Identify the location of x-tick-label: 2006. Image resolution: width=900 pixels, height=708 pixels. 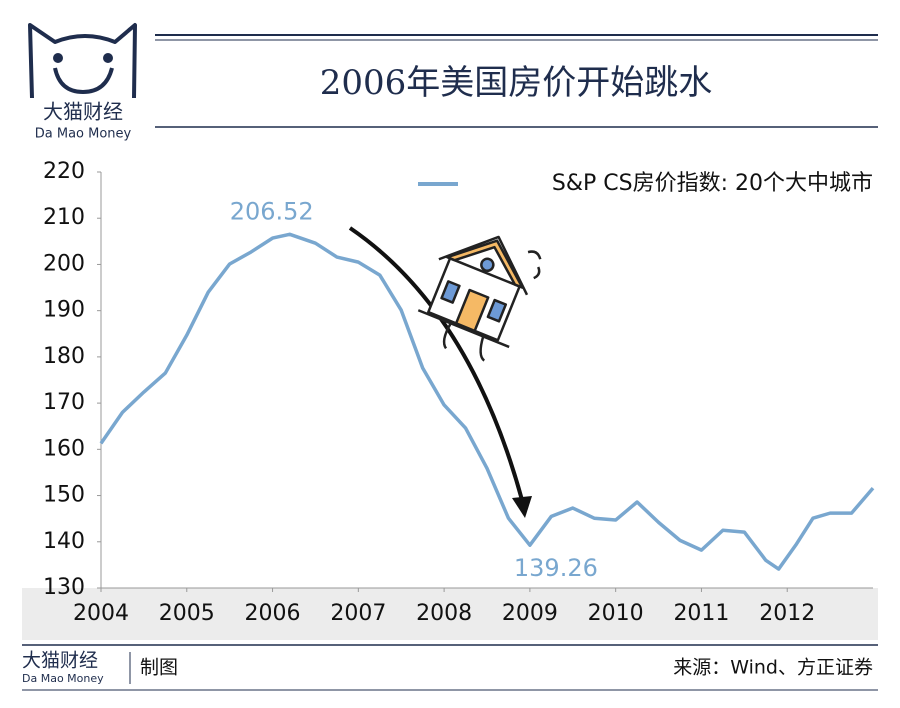
(273, 613).